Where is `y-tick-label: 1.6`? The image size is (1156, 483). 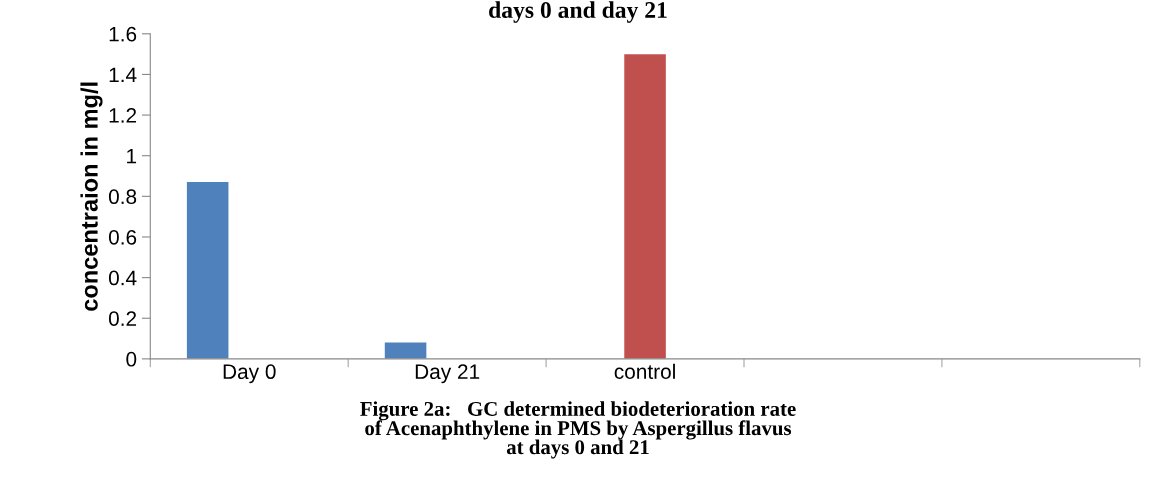
y-tick-label: 1.6 is located at coordinates (123, 34).